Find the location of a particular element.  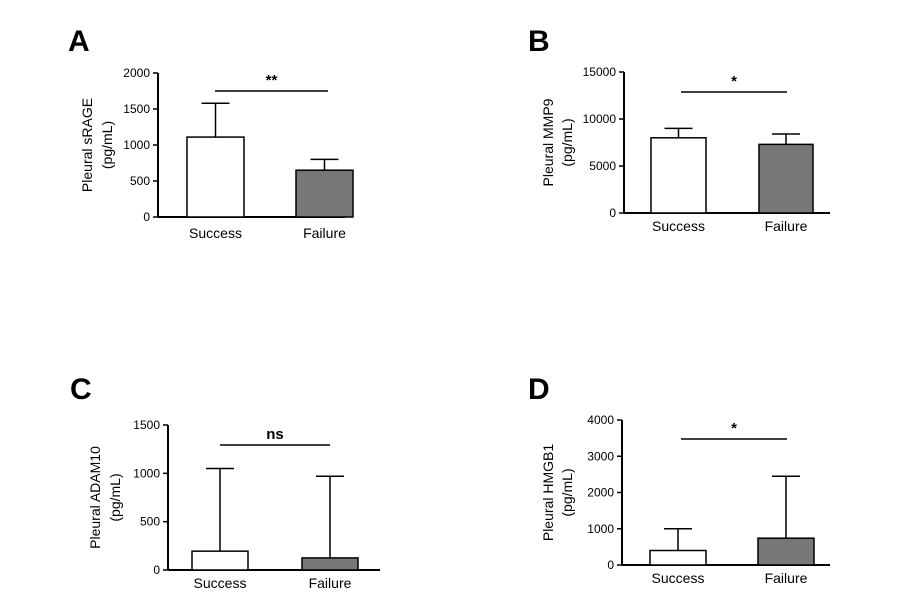

panel-letter: D is located at coordinates (539, 389).